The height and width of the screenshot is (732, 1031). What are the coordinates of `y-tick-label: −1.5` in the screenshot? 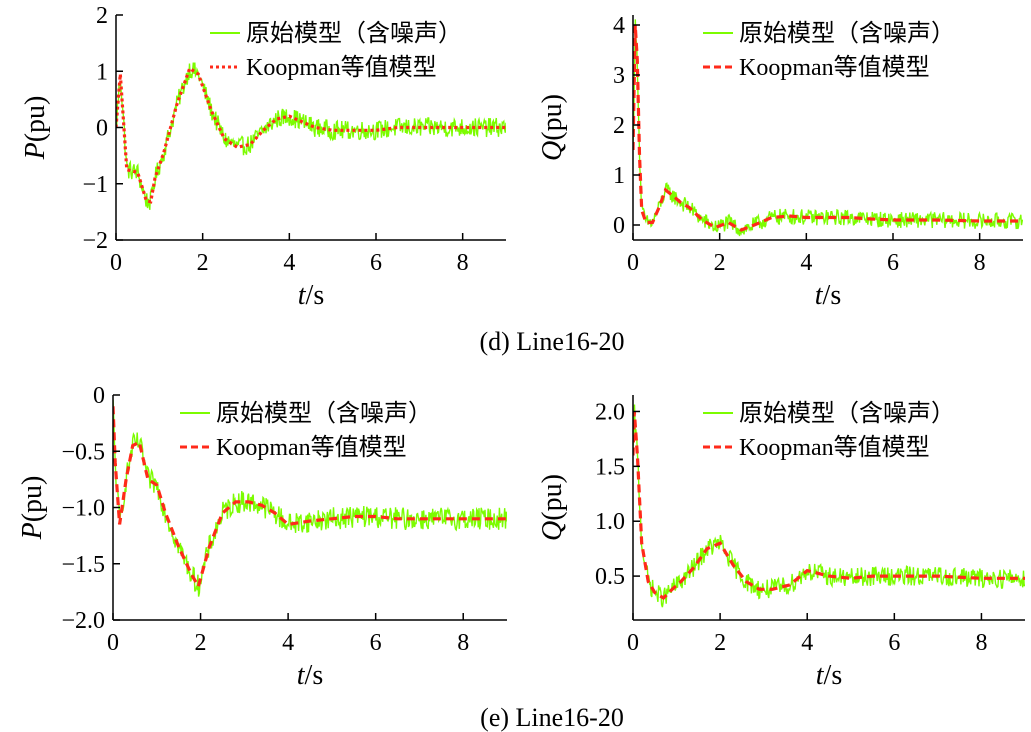 It's located at (83, 565).